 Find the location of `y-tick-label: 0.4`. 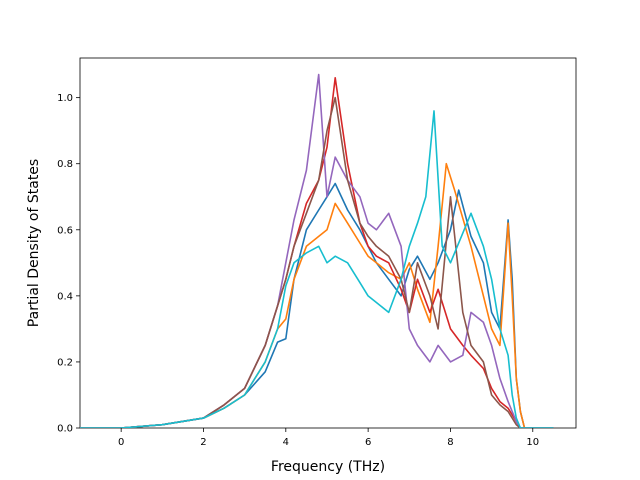

y-tick-label: 0.4 is located at coordinates (65, 296).